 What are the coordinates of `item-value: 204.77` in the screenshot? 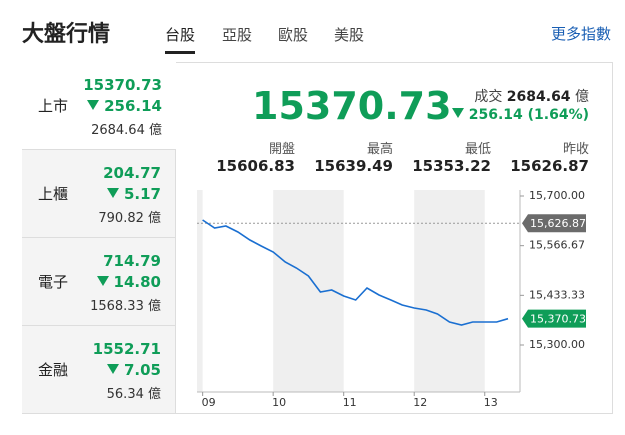 It's located at (132, 173).